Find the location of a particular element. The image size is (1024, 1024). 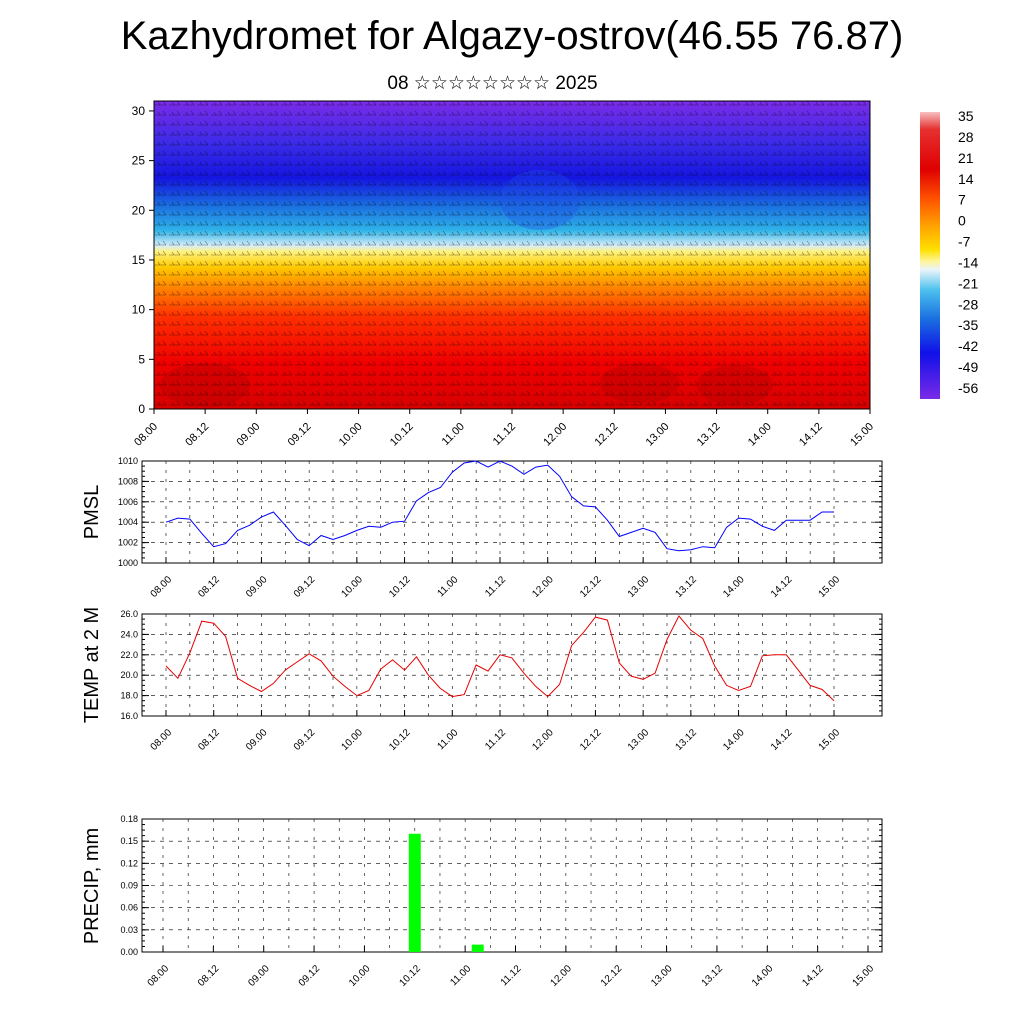

colorbar-strip is located at coordinates (930, 255).